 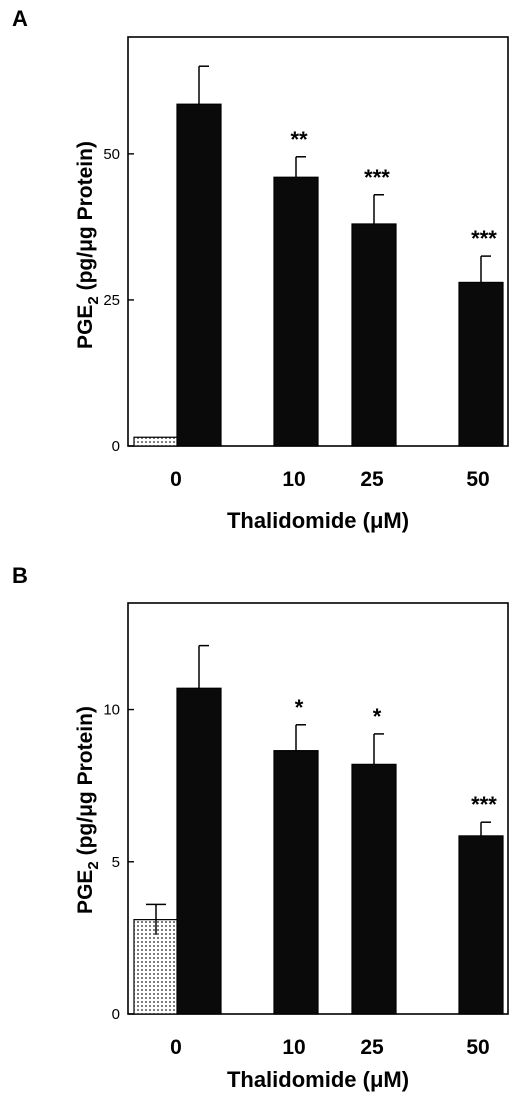 I want to click on y-tick-label: 25, so click(x=111, y=300).